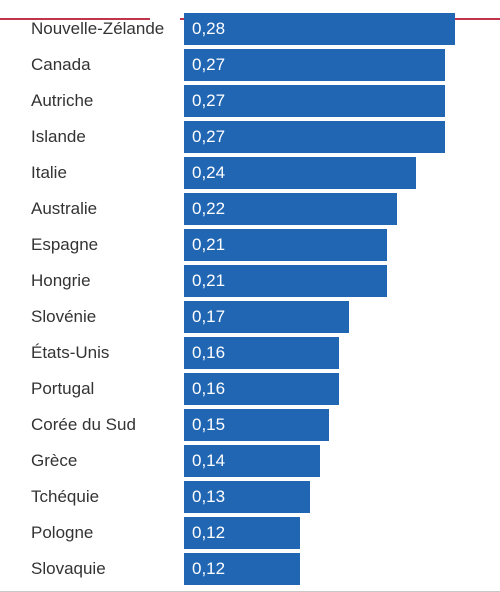 This screenshot has width=500, height=592. I want to click on category-label: Tchéquie, so click(65, 496).